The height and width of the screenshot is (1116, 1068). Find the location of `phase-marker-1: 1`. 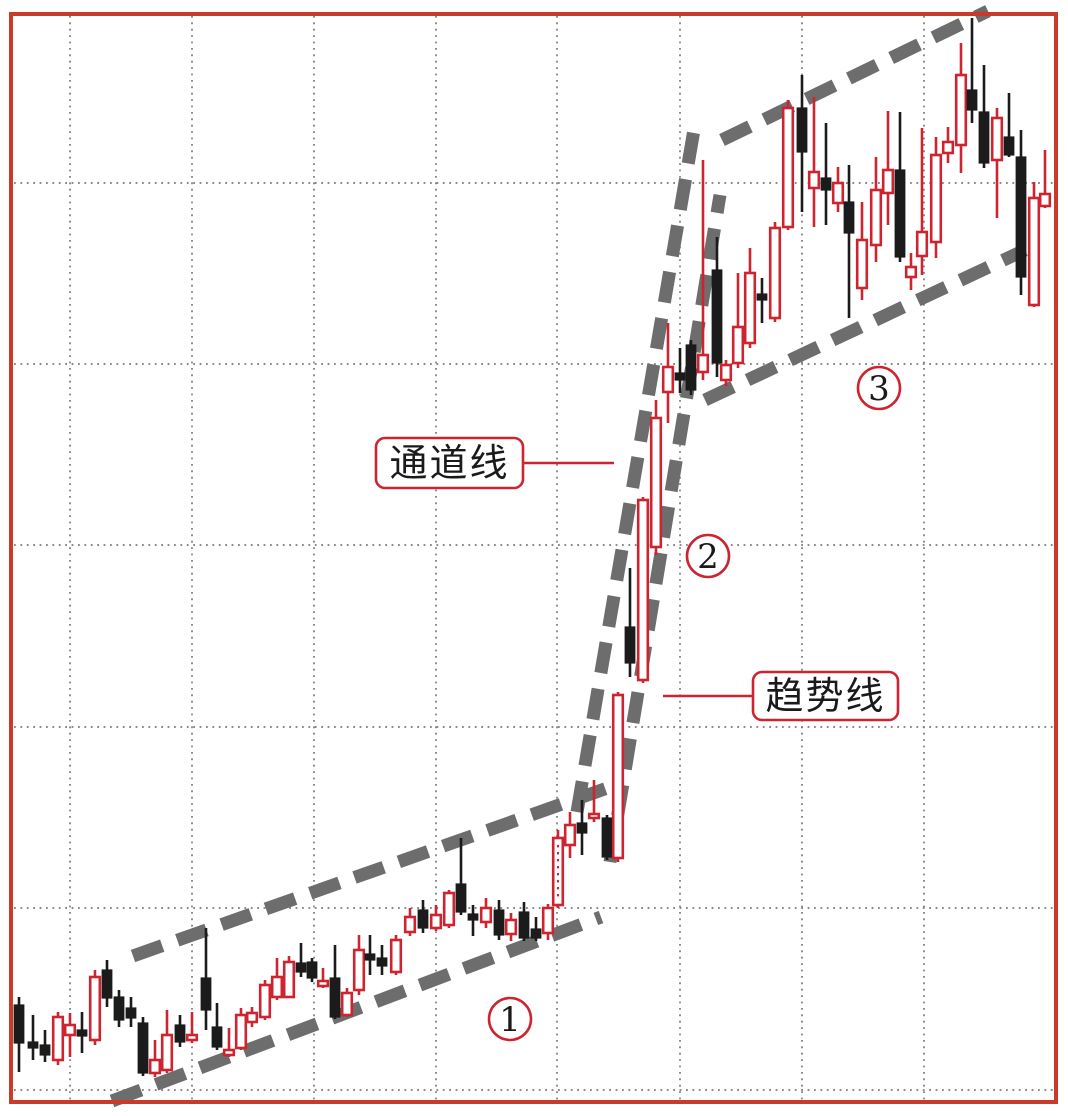

phase-marker-1: 1 is located at coordinates (510, 1019).